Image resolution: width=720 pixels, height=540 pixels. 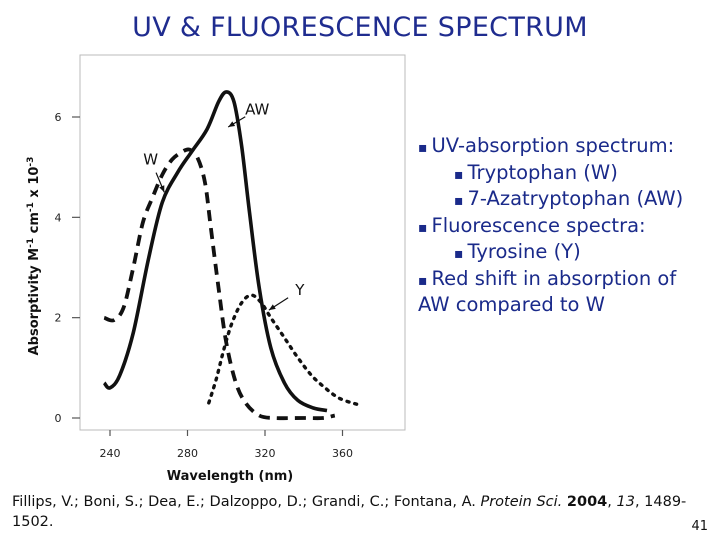 What do you see at coordinates (58, 217) in the screenshot?
I see `y-tick-label: 4` at bounding box center [58, 217].